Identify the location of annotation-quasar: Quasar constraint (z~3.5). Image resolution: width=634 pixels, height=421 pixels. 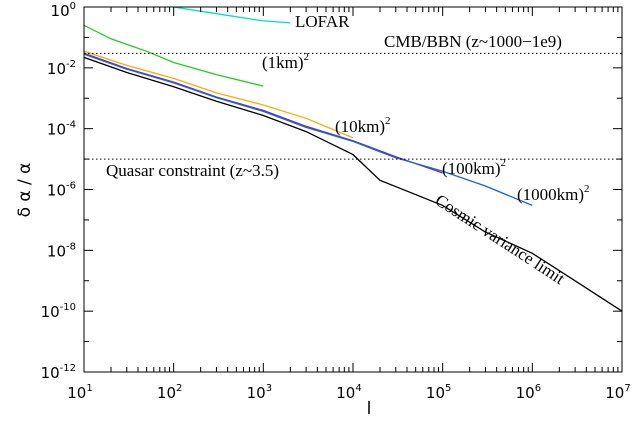
(192, 170).